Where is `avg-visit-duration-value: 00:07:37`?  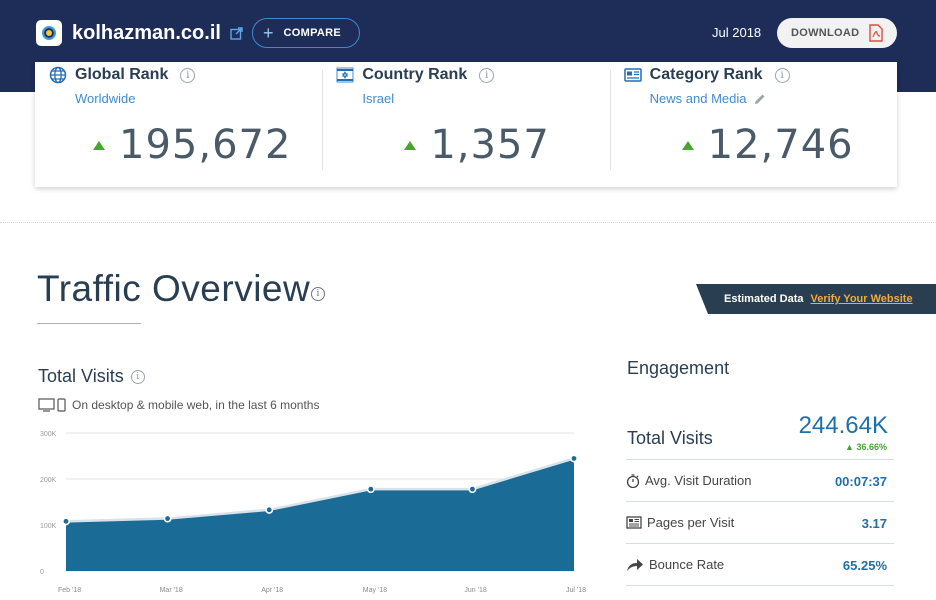
avg-visit-duration-value: 00:07:37 is located at coordinates (860, 481).